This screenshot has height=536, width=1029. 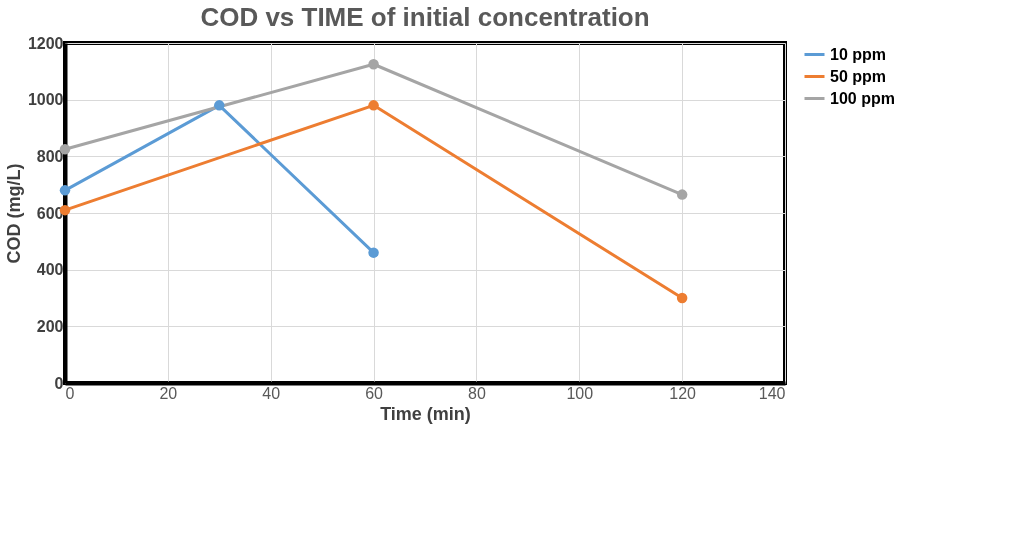 I want to click on y-tick-label: 200, so click(x=50, y=326).